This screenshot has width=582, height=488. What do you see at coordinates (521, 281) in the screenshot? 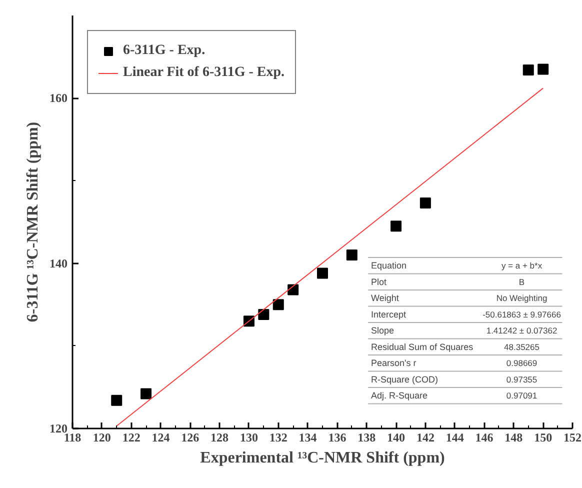
I see `annotation: B` at bounding box center [521, 281].